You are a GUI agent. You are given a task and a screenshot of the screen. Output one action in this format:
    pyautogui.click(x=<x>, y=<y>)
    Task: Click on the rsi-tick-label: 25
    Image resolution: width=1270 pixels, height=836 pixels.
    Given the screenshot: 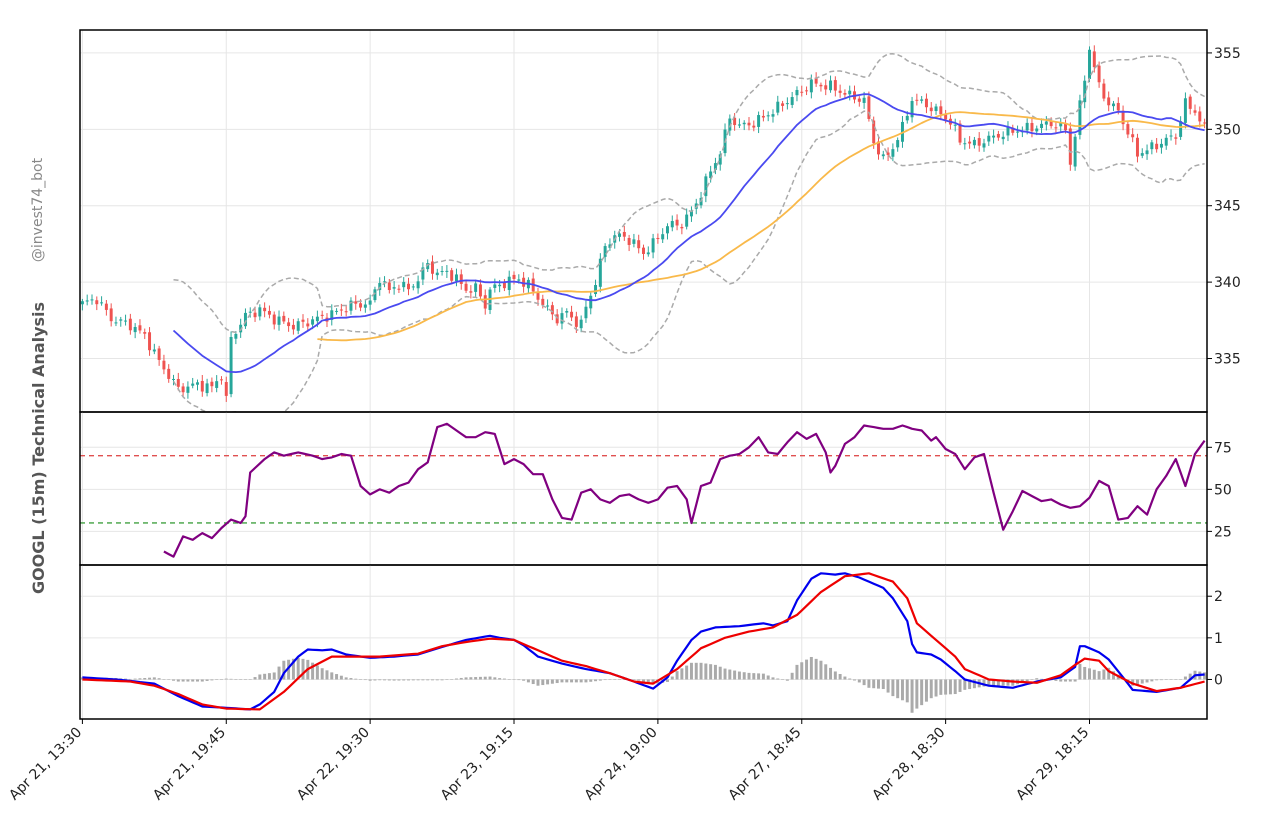 What is the action you would take?
    pyautogui.click(x=1223, y=532)
    